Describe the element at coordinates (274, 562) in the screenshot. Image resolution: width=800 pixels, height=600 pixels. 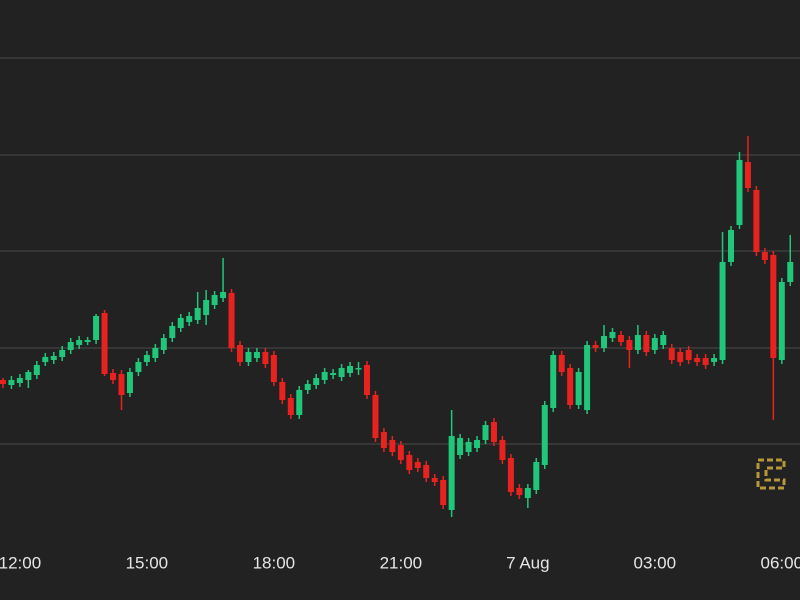
I see `x-tick-label: 18:00` at that location.